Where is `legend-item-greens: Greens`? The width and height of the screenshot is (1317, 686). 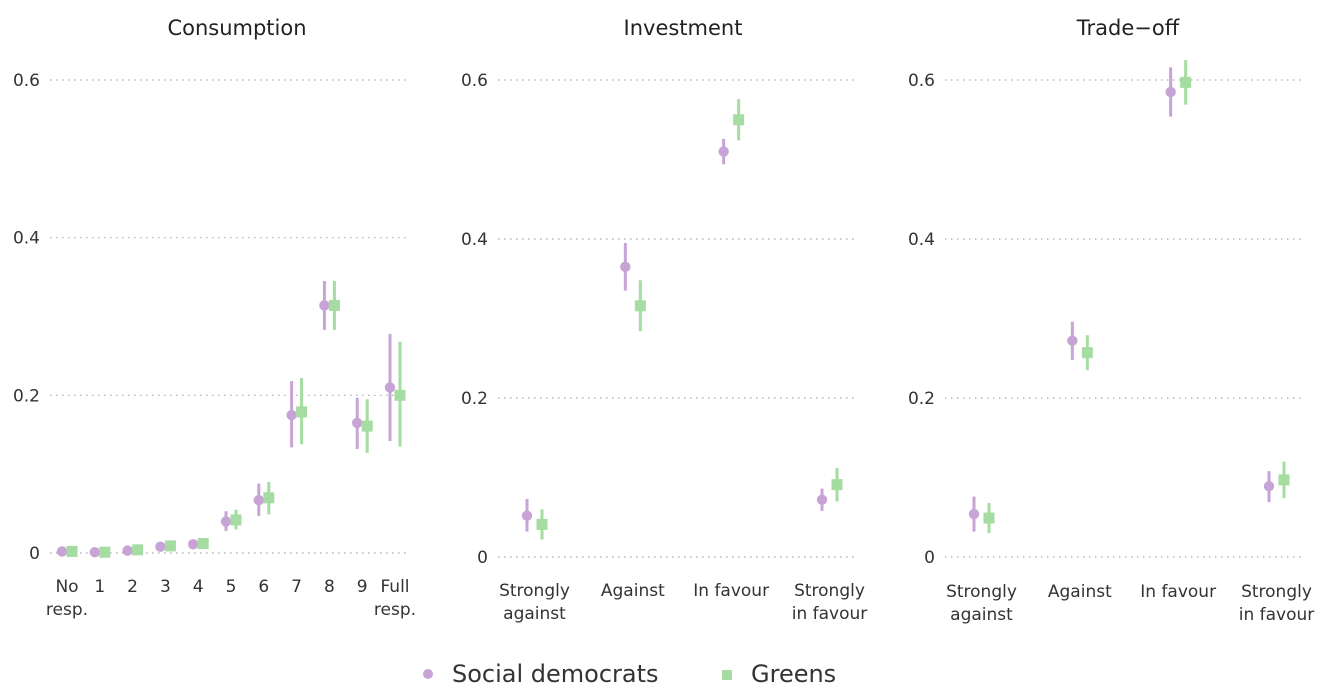 legend-item-greens: Greens is located at coordinates (779, 673).